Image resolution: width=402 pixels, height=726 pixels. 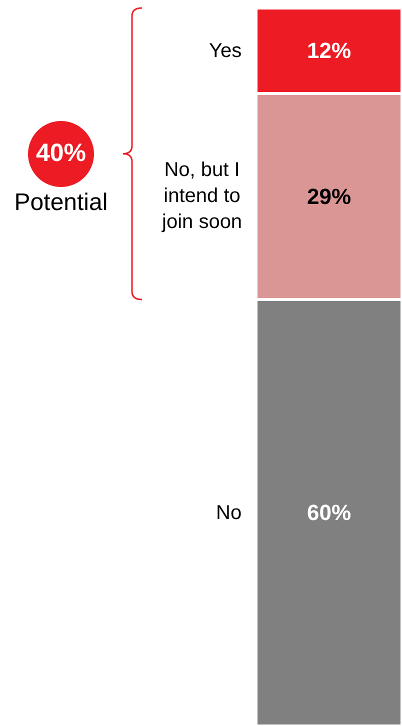 I want to click on text: Potential, so click(x=61, y=202).